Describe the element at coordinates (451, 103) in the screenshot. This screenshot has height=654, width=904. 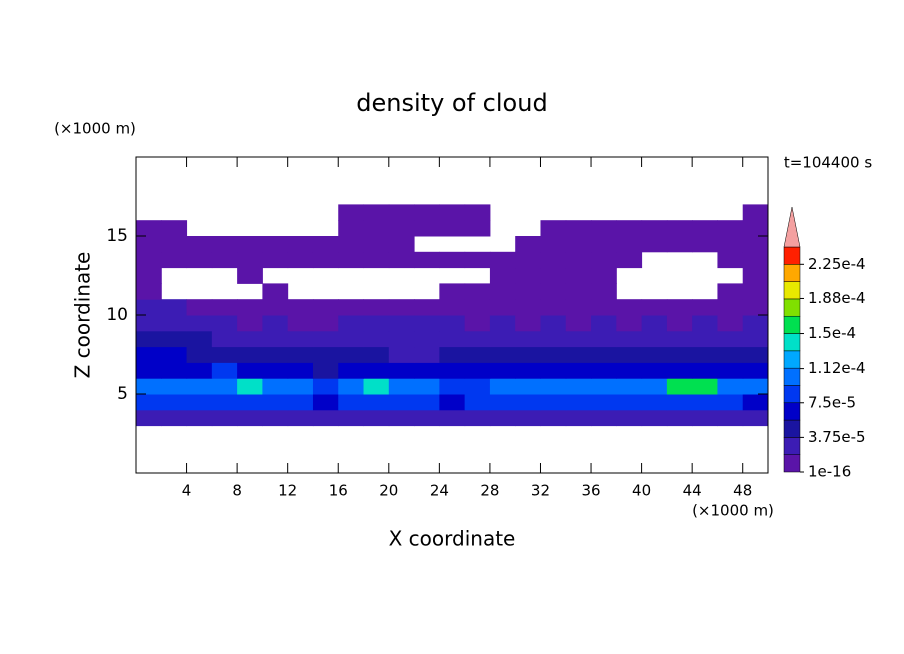
I see `chart-title: density of cloud` at that location.